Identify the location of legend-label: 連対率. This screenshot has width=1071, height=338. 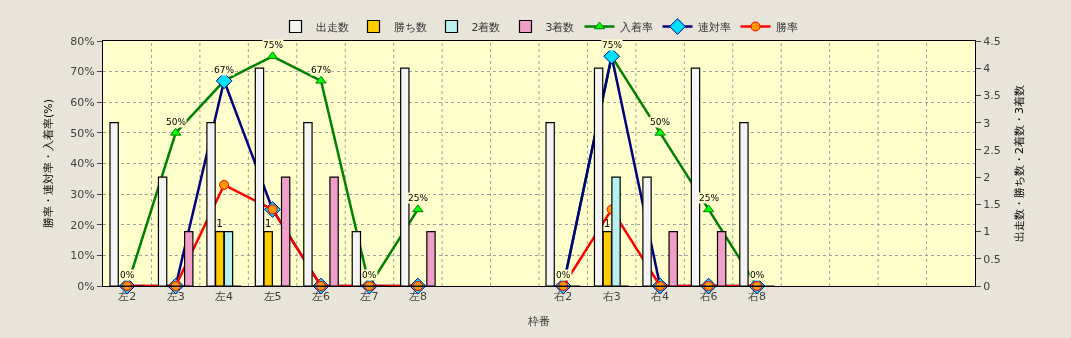
(714, 27).